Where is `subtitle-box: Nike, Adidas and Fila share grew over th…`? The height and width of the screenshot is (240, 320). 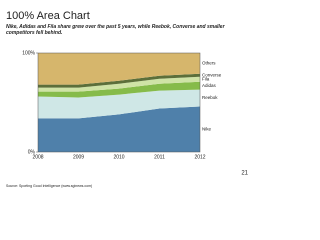 subtitle-box: Nike, Adidas and Fila share grew over th… is located at coordinates (115, 30).